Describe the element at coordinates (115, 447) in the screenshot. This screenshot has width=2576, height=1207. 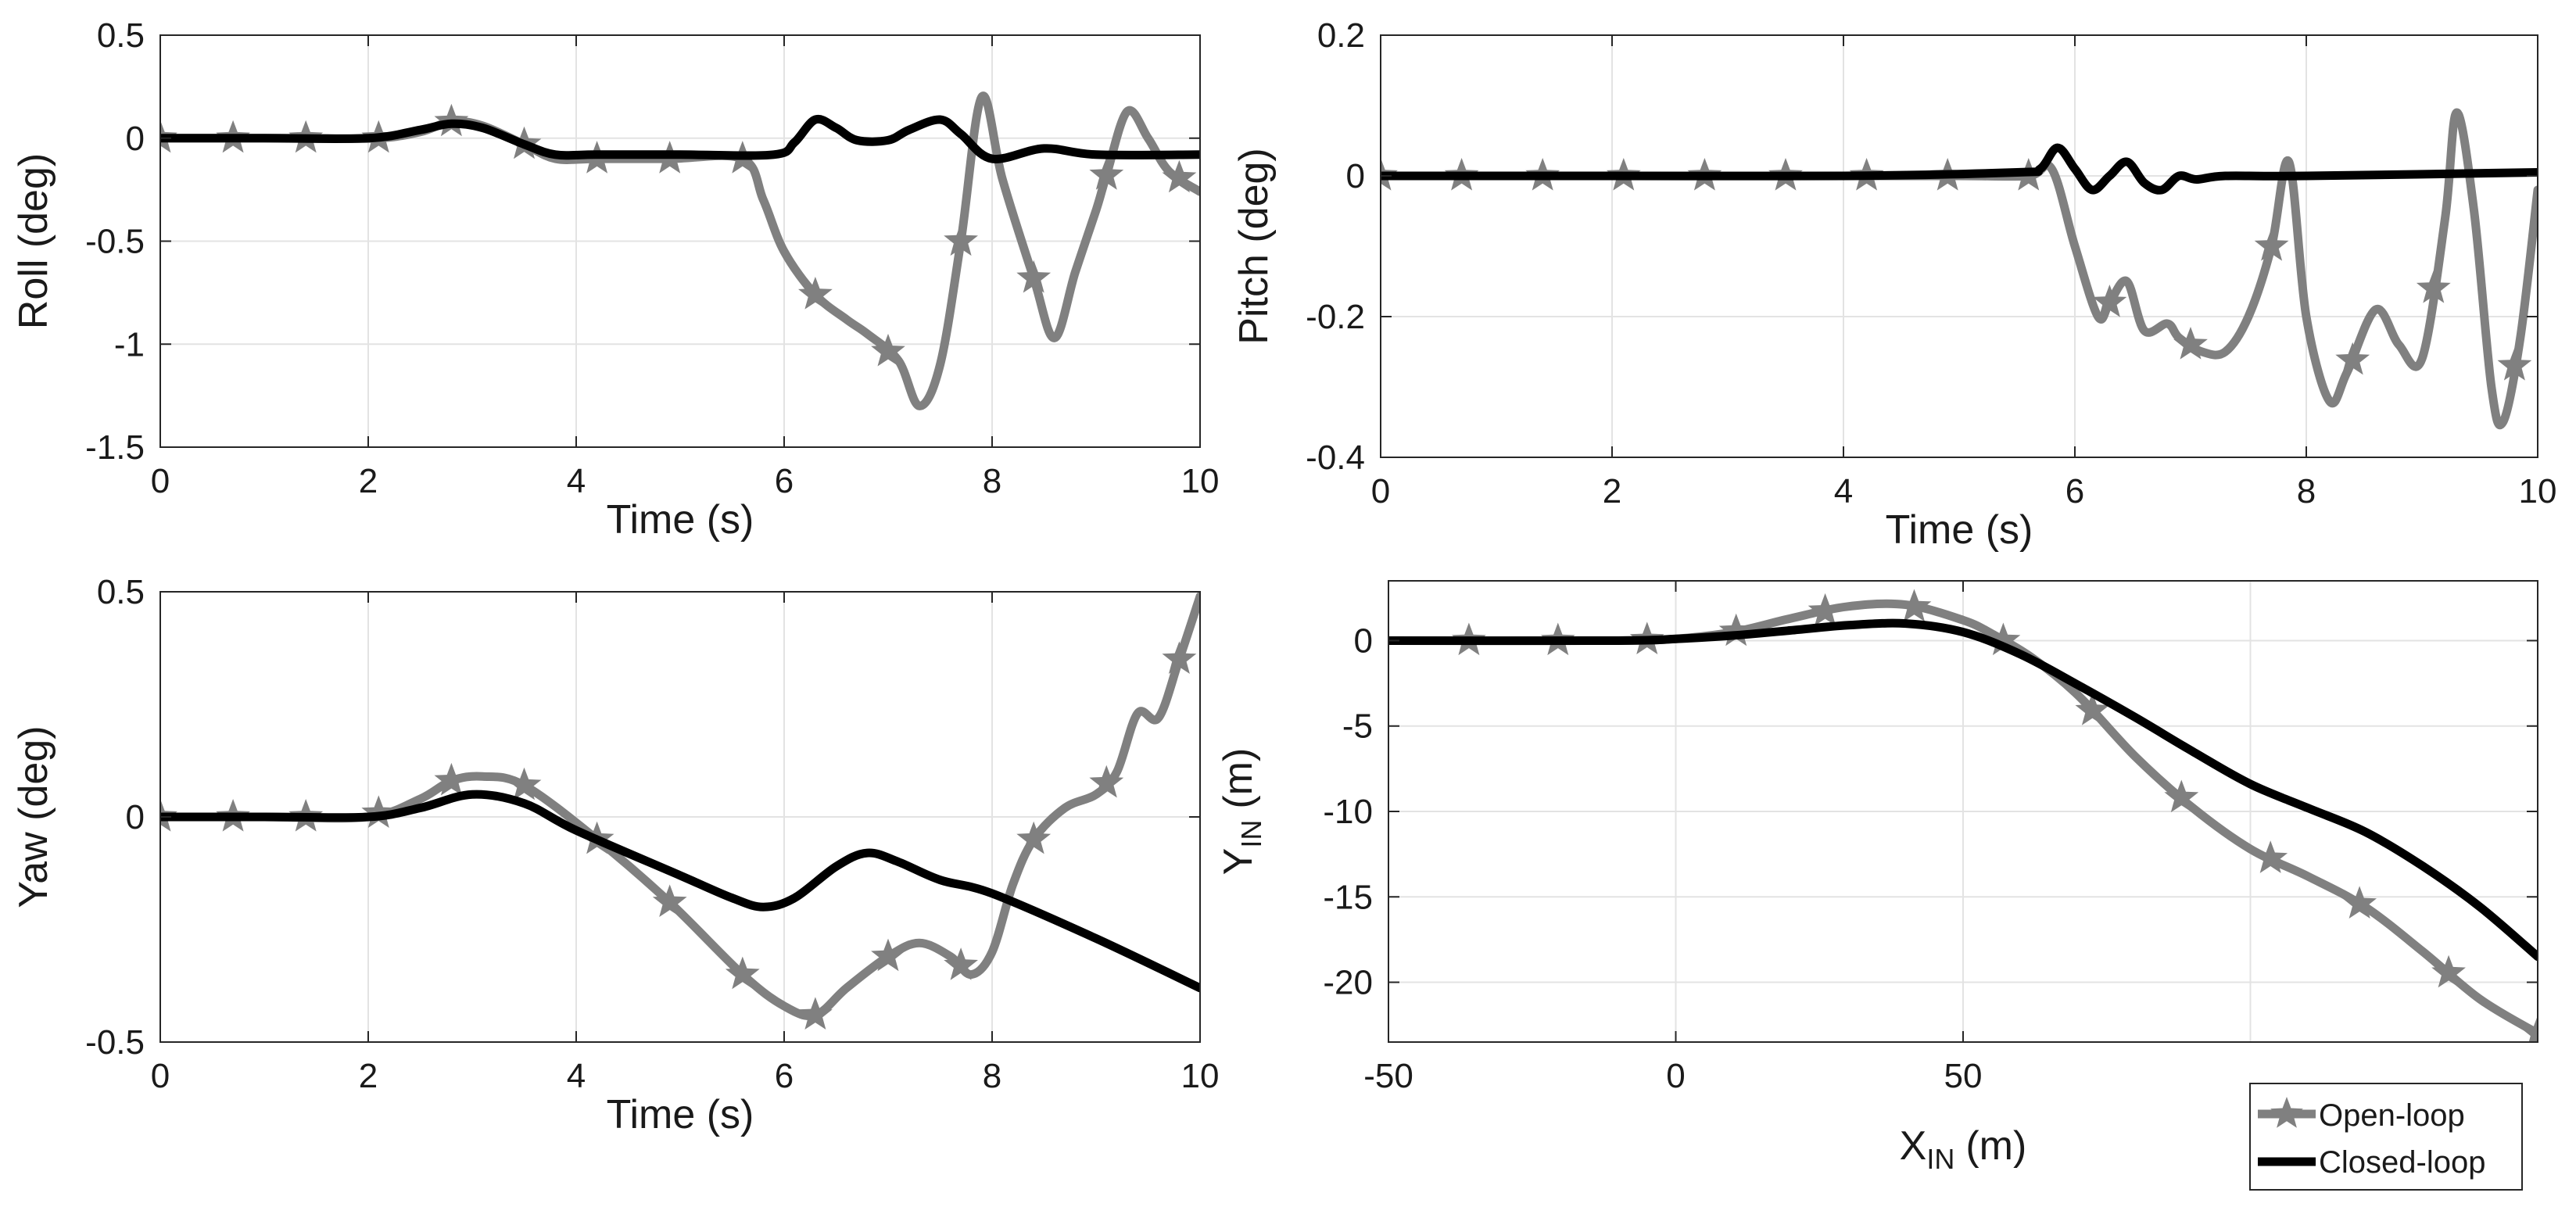
I see `y-tick-label: -1.5` at that location.